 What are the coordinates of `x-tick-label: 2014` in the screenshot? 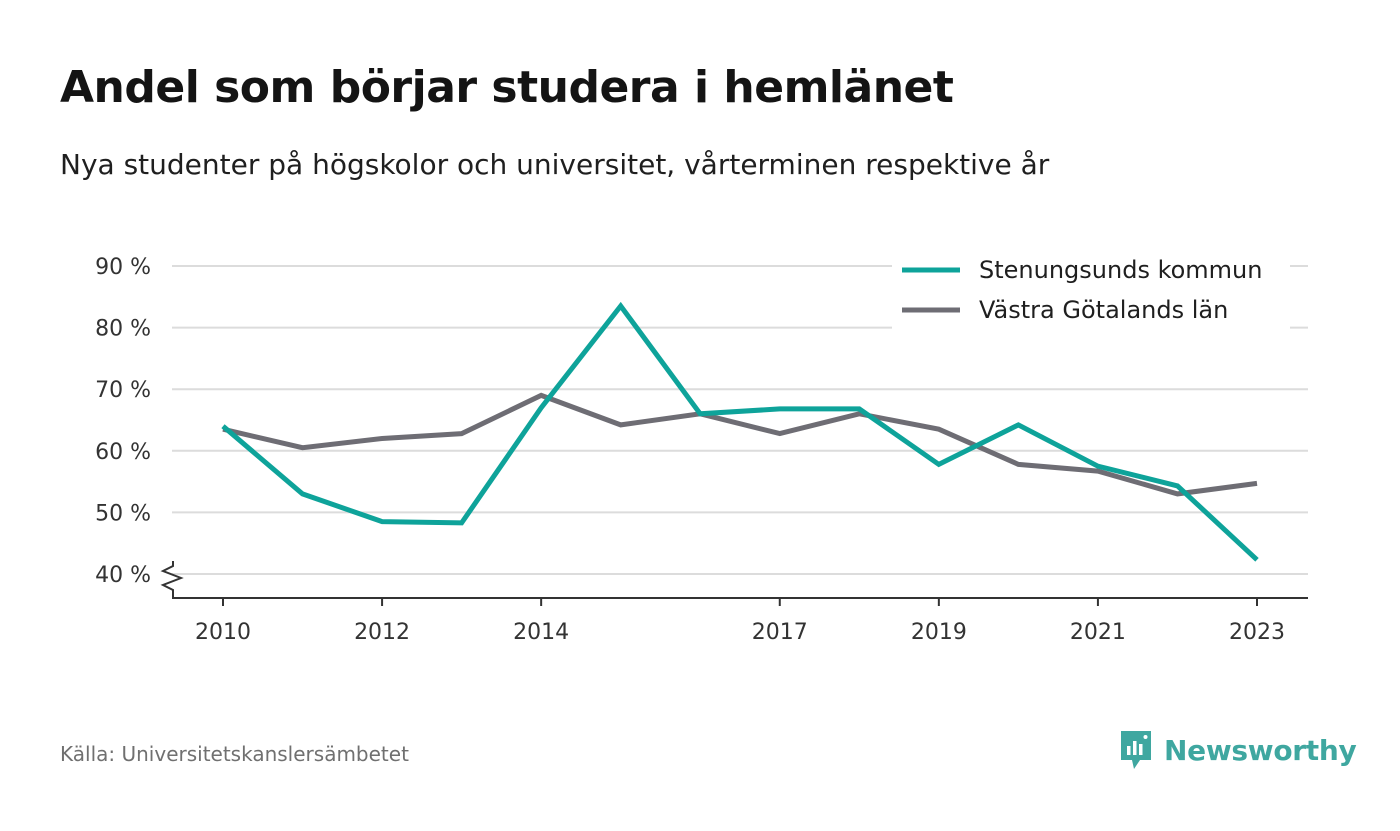 It's located at (541, 632).